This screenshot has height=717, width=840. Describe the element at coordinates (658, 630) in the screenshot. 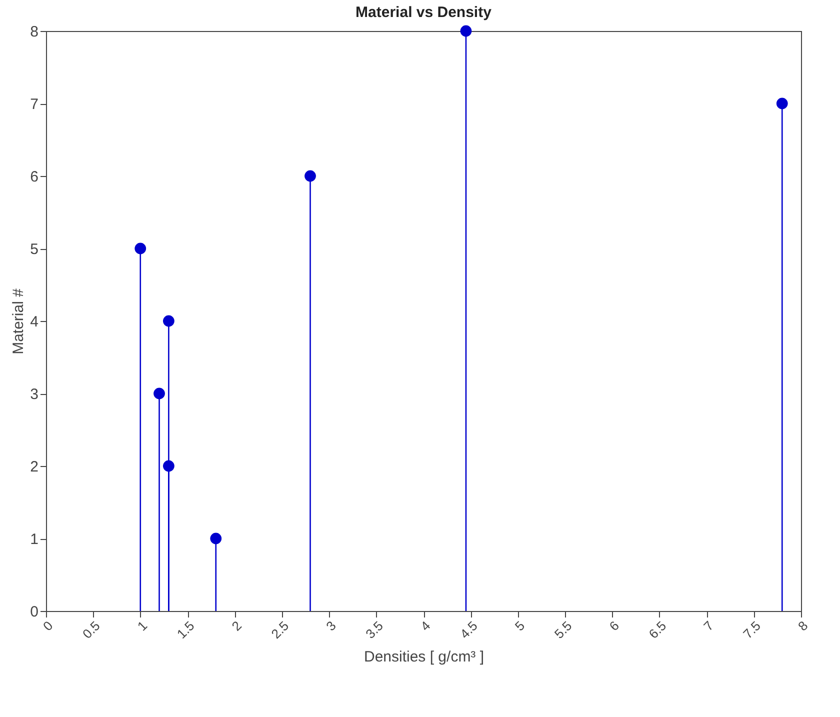

I see `x-tick-label: 6.5` at that location.